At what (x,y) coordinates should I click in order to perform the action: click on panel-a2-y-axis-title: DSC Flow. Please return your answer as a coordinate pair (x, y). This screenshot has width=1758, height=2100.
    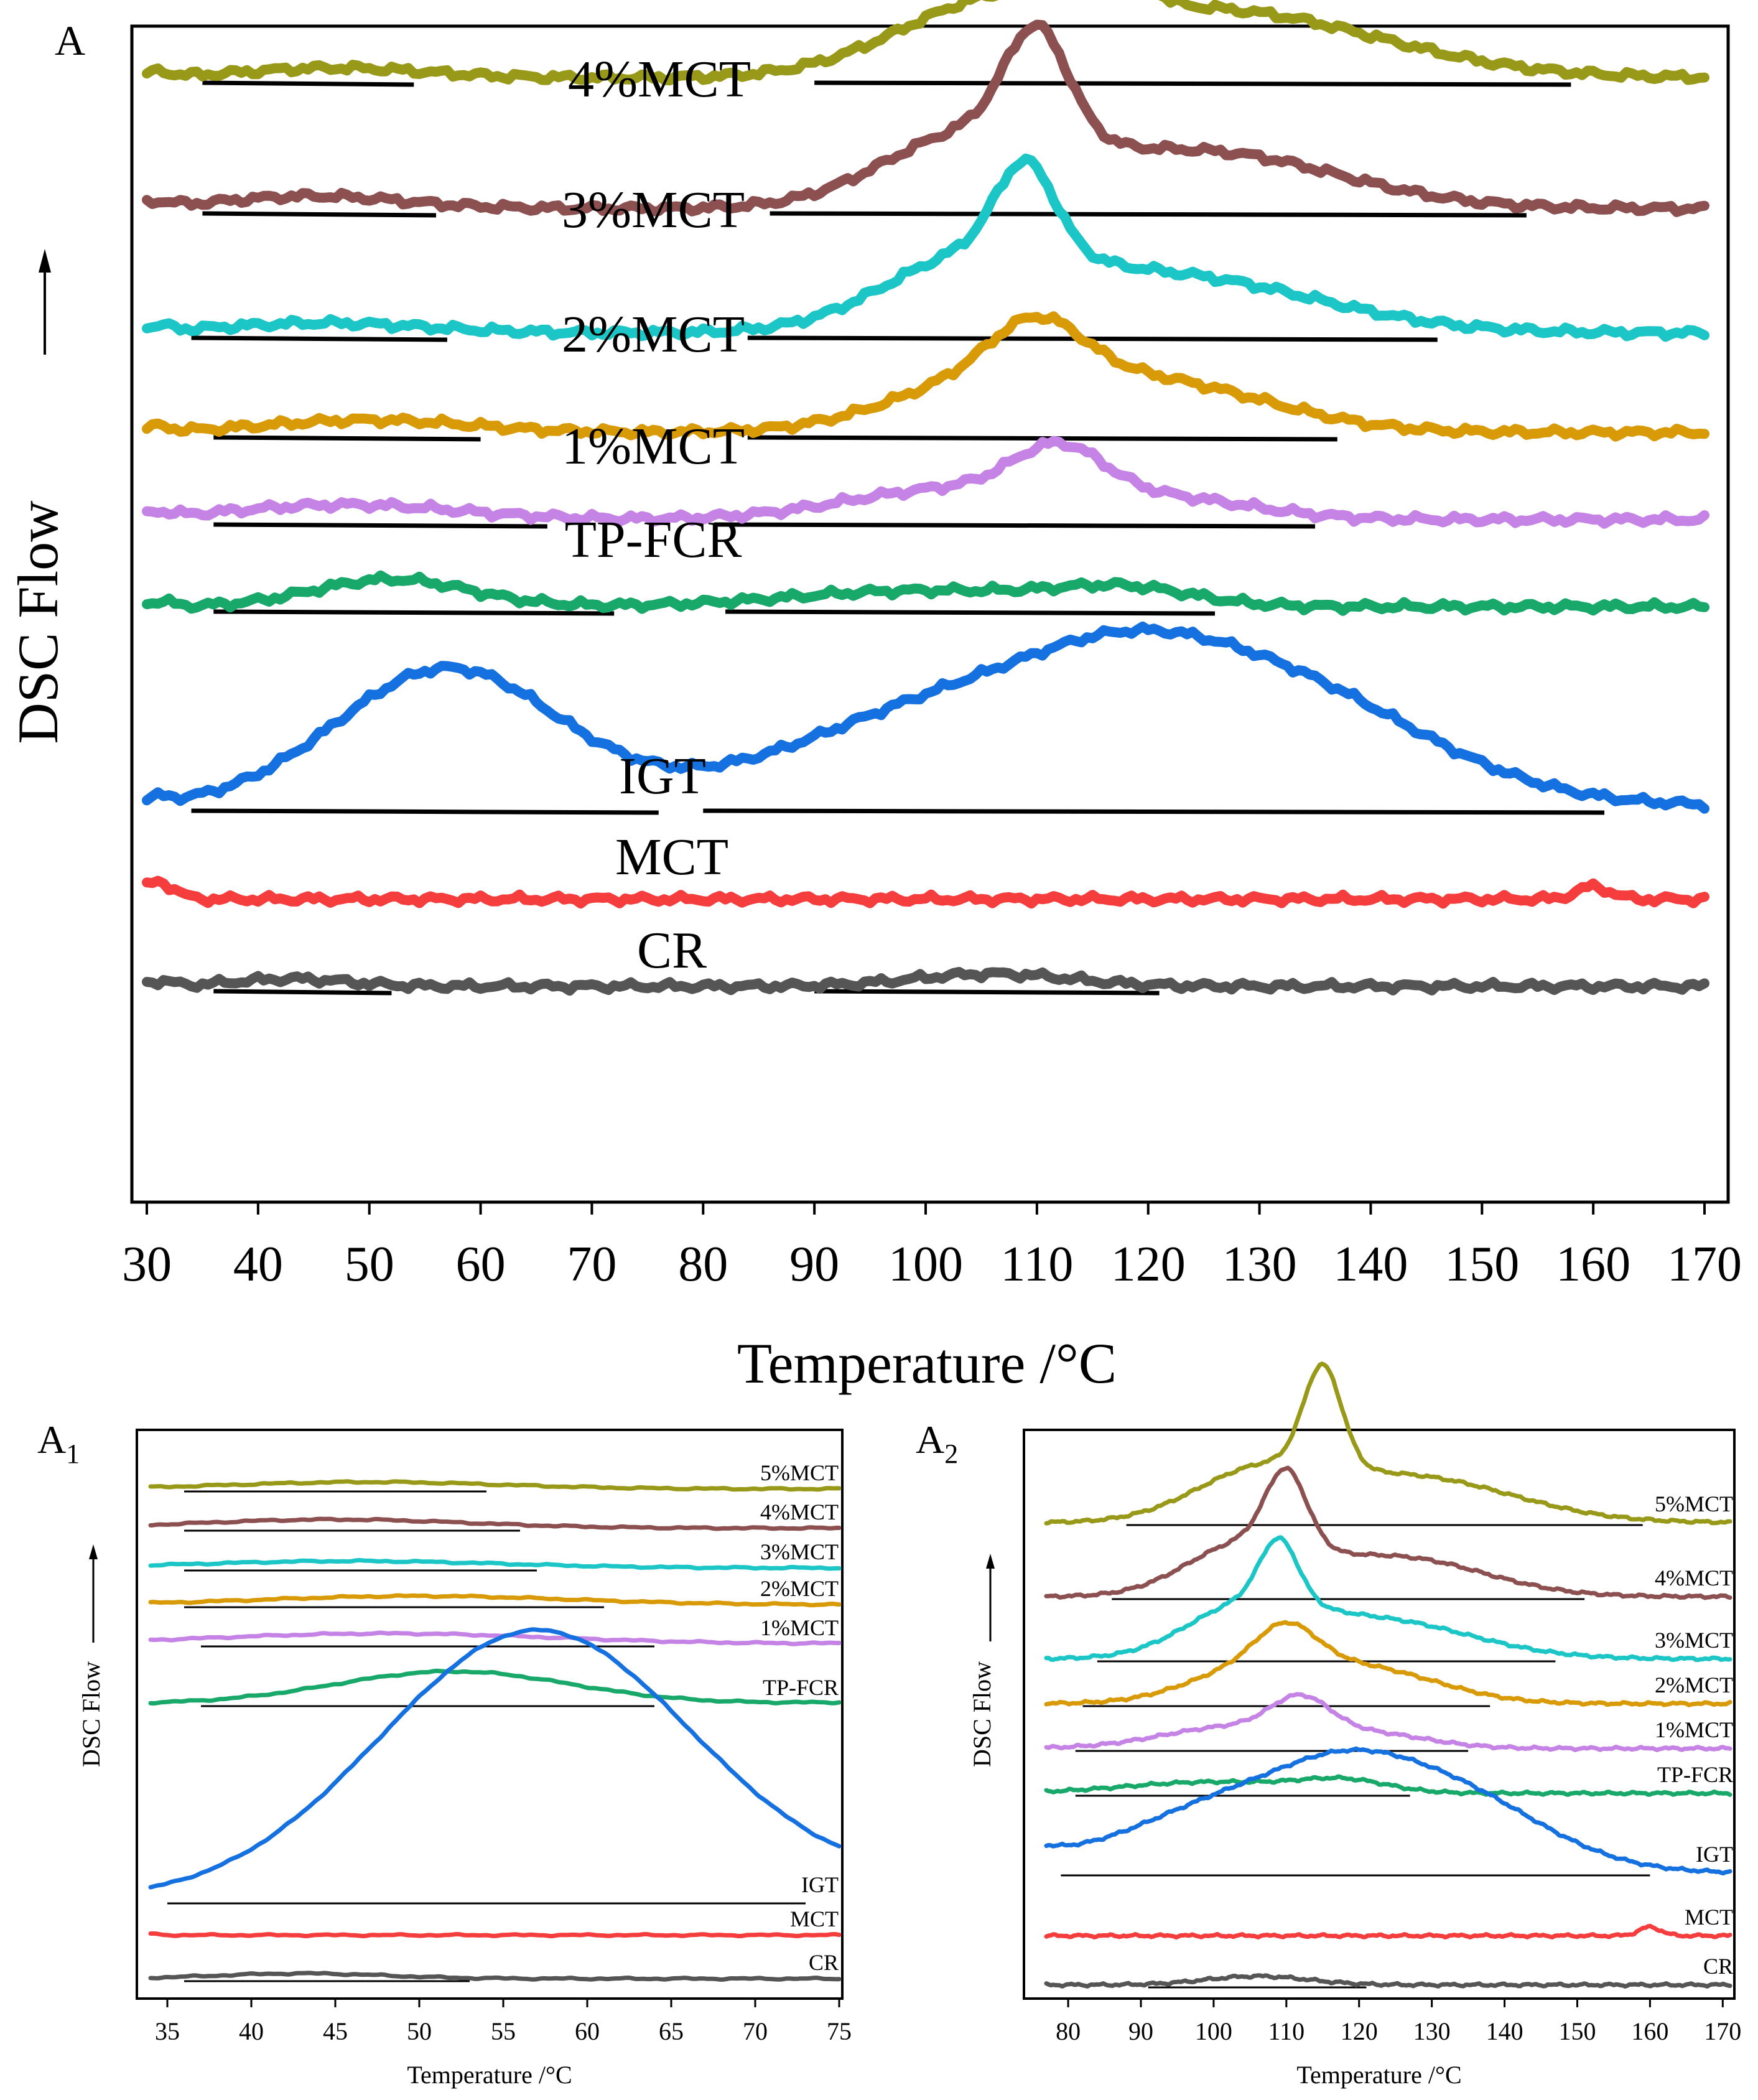
    Looking at the image, I should click on (982, 1714).